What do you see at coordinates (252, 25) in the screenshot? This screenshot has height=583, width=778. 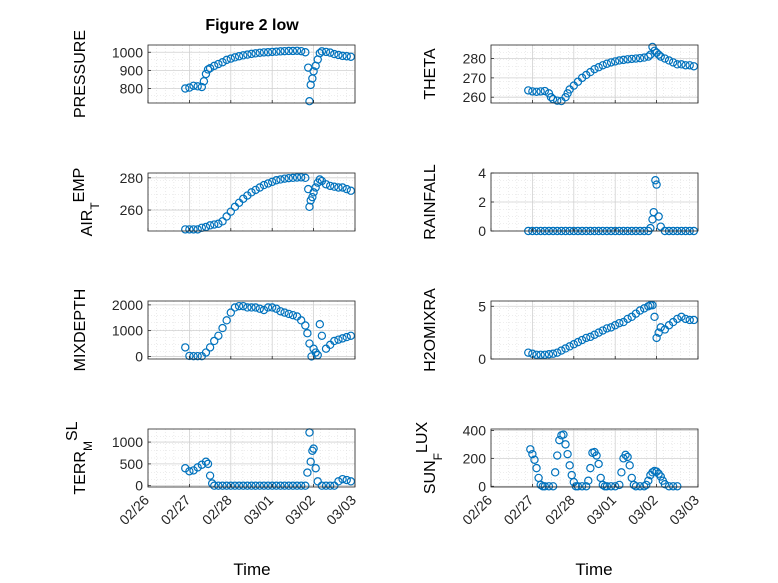 I see `figure-title: Figure 2 low` at bounding box center [252, 25].